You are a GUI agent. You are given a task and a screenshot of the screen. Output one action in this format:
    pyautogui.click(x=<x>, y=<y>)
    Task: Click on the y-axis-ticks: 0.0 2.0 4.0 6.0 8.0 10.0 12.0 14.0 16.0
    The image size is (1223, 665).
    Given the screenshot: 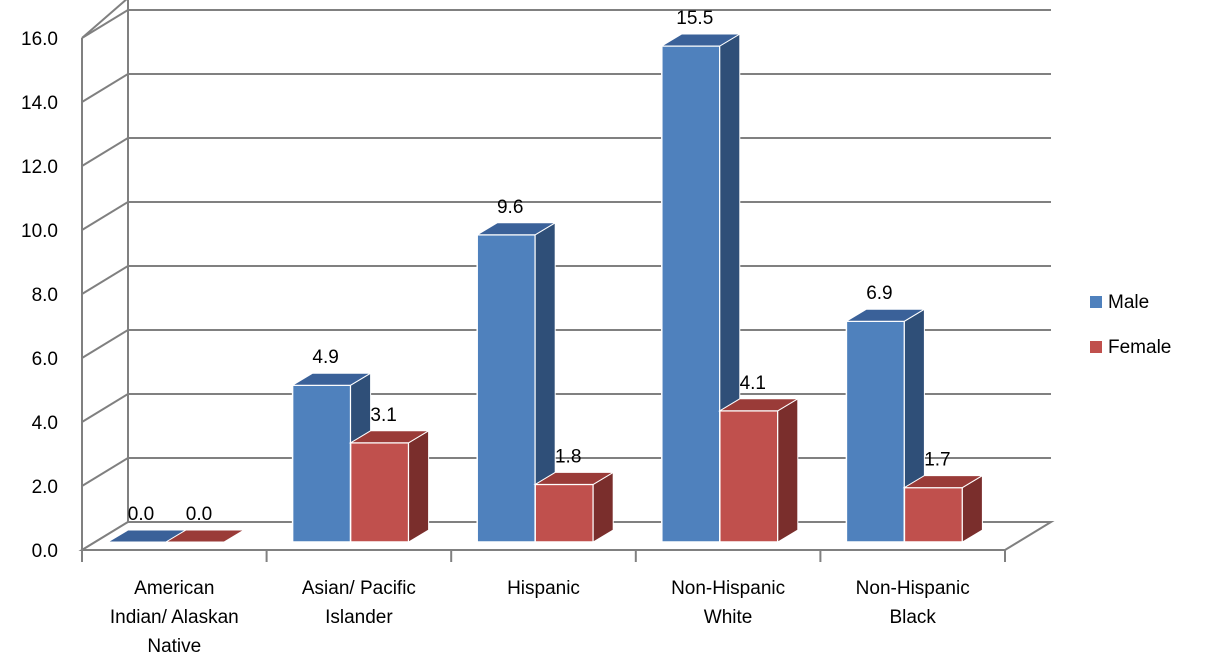 What is the action you would take?
    pyautogui.click(x=39, y=295)
    